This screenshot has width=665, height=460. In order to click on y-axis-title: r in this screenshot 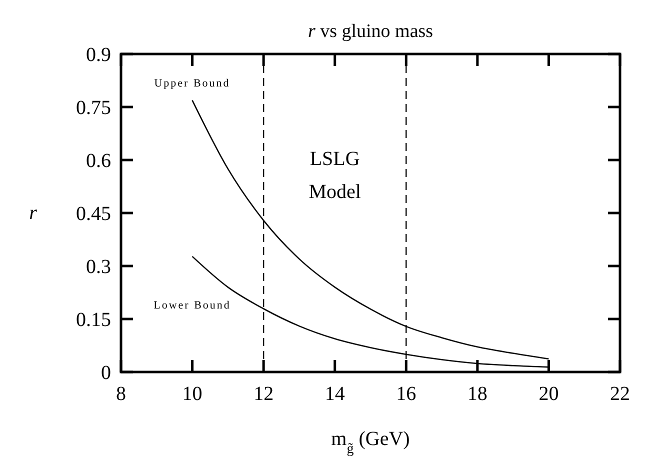, I will do `click(33, 213)`.